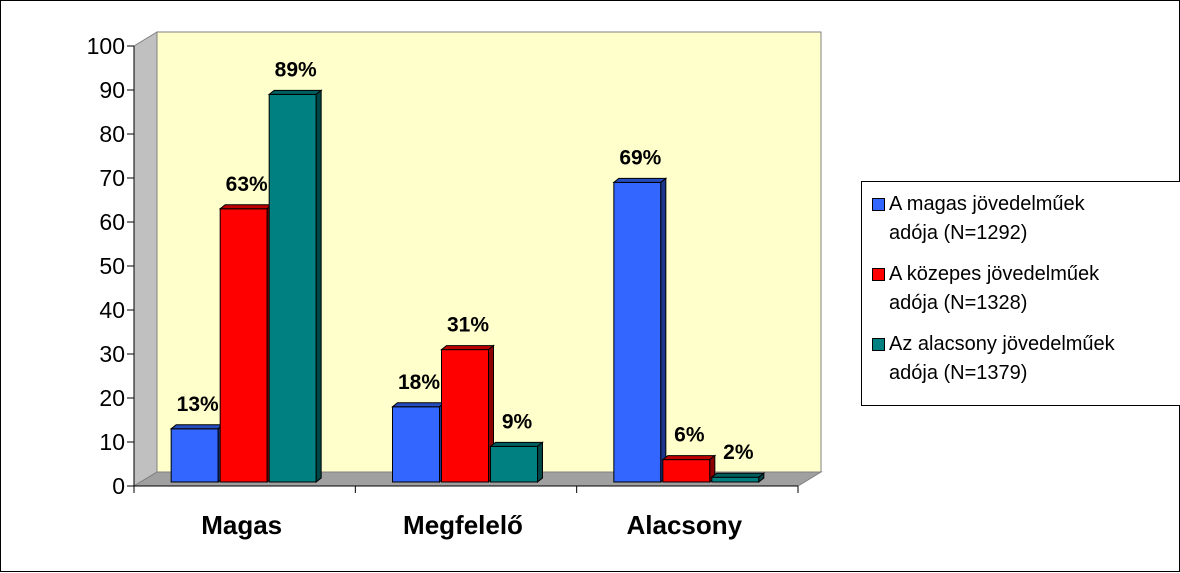 Image resolution: width=1180 pixels, height=573 pixels. I want to click on legend-label-low: Az alacsony jövedelműek adója (N=1379), so click(1002, 358).